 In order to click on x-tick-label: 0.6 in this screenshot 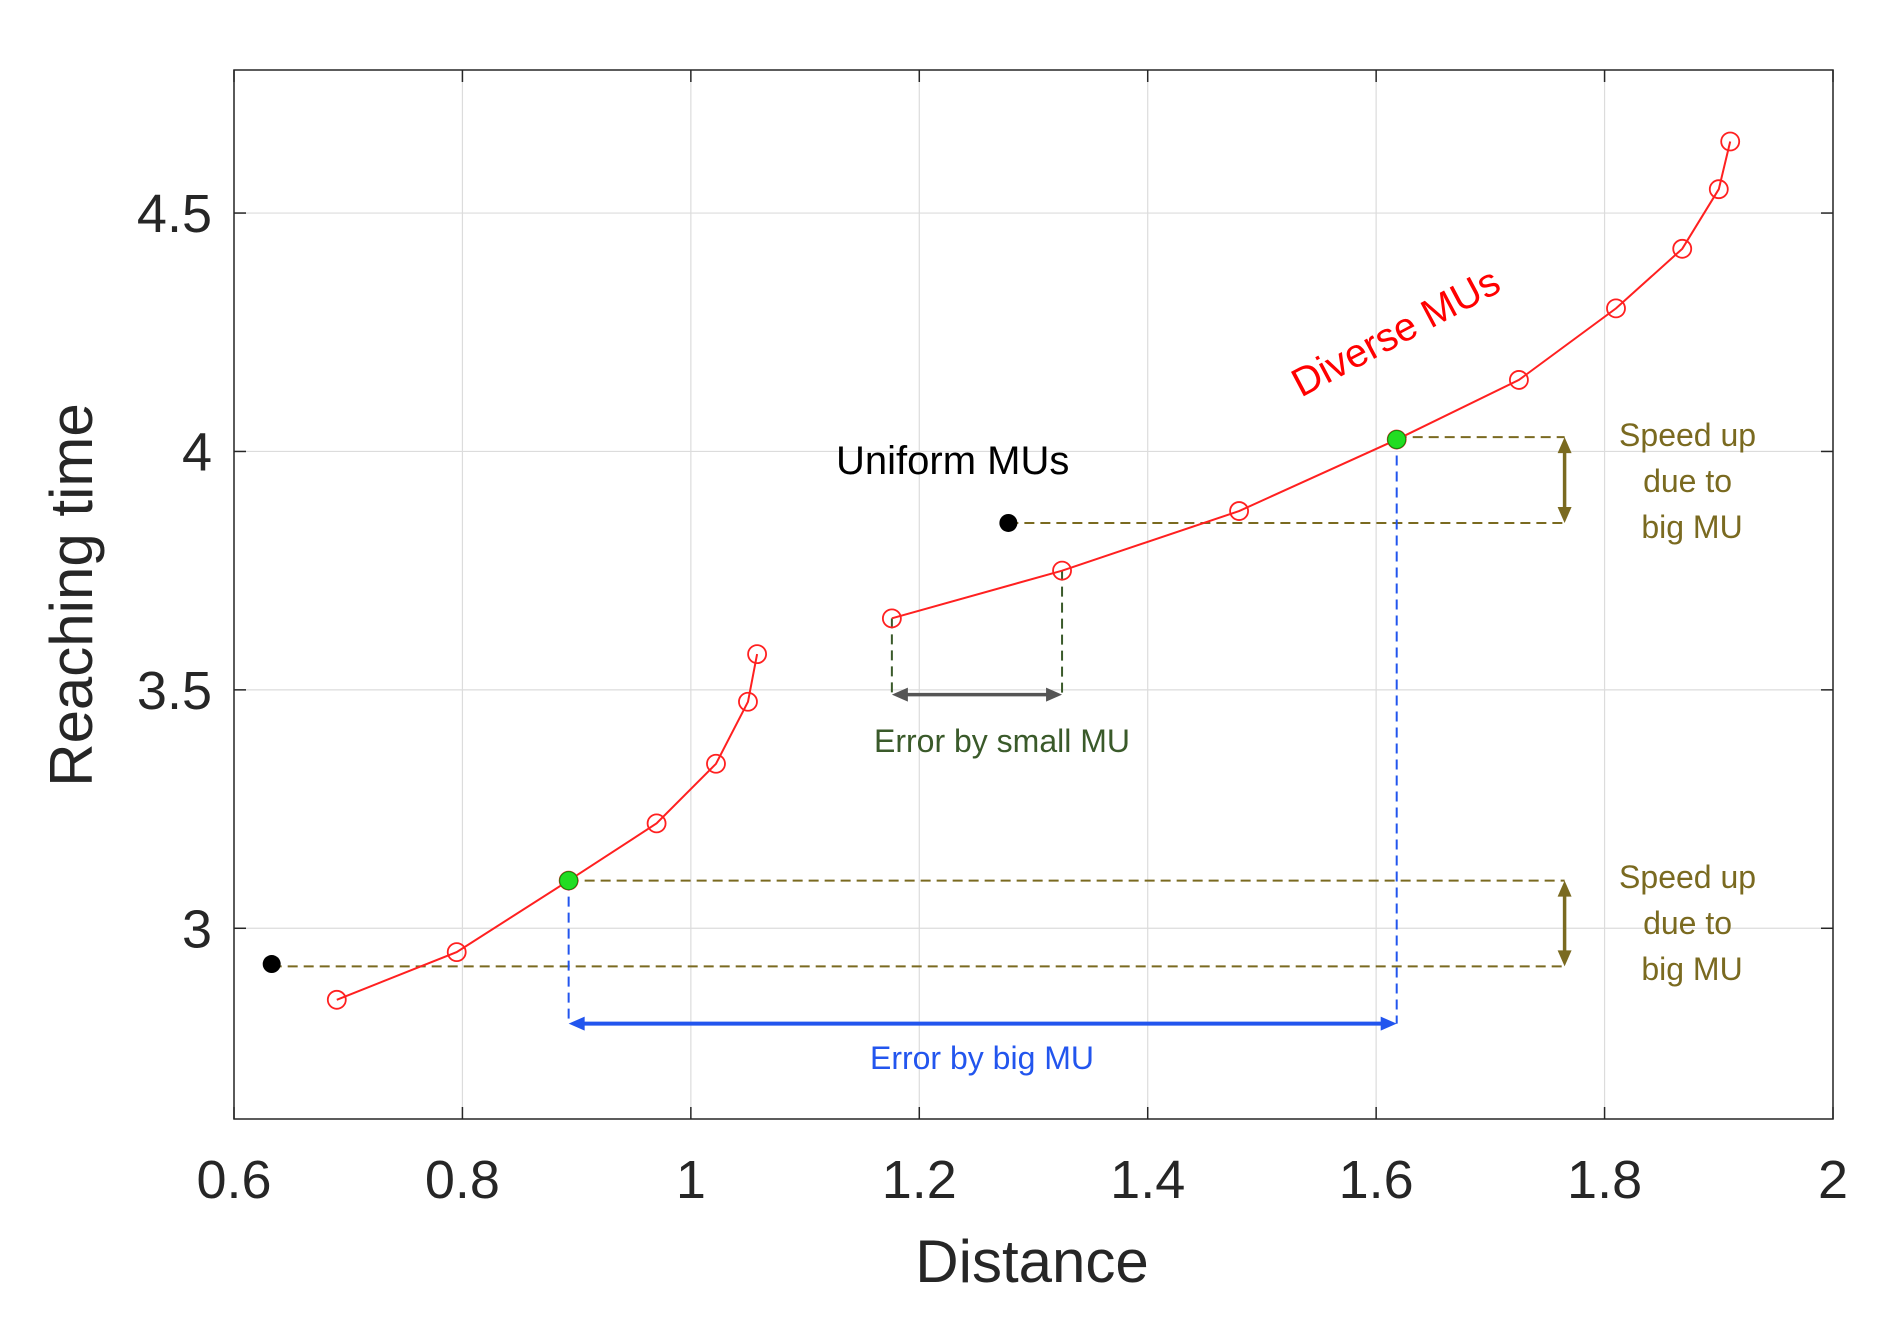, I will do `click(233, 1180)`.